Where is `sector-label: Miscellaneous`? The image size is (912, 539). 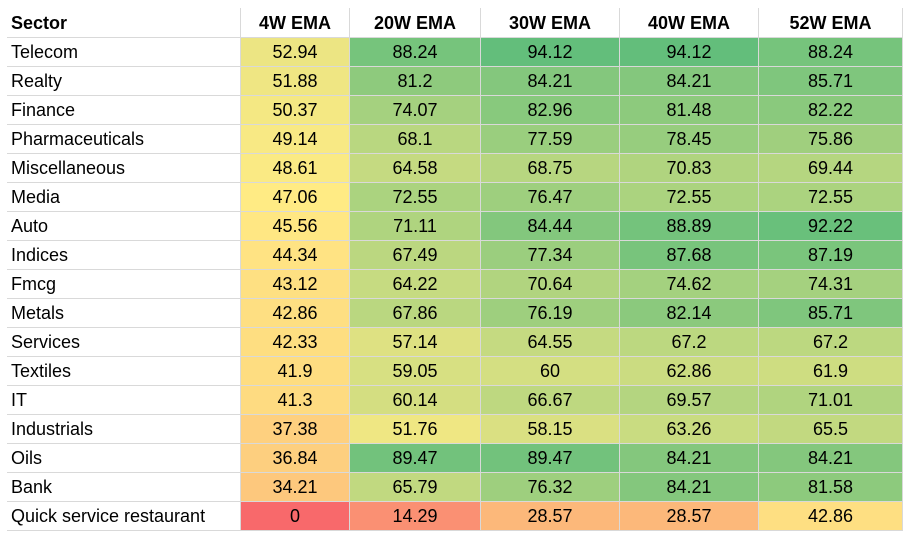 sector-label: Miscellaneous is located at coordinates (124, 168).